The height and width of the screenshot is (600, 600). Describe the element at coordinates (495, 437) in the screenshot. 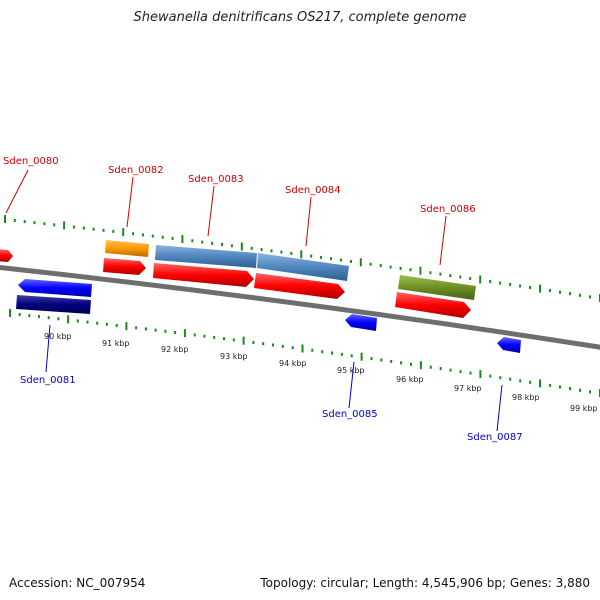

I see `gene-label-sden-0087: Sden_0087` at that location.